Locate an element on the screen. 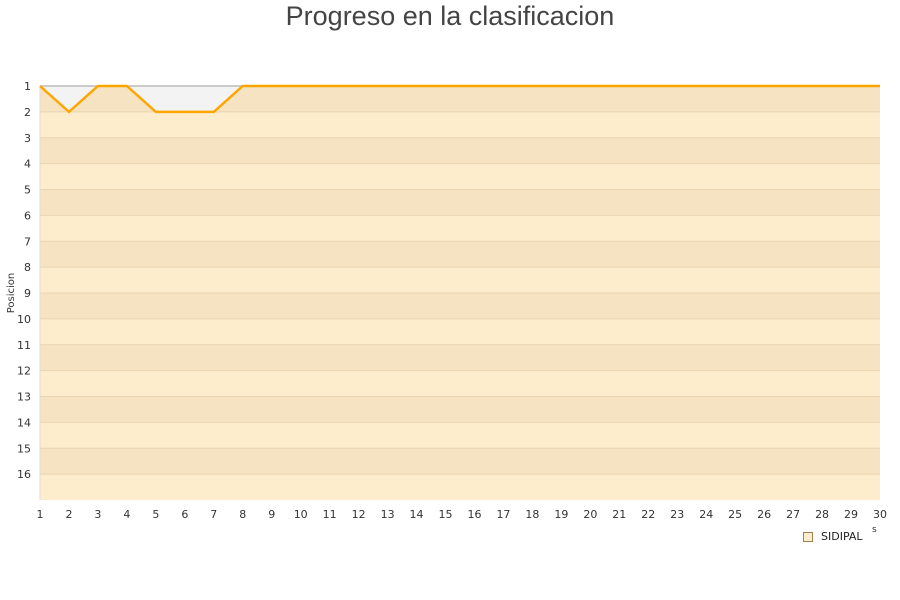  x-tick-label: 1 is located at coordinates (40, 514).